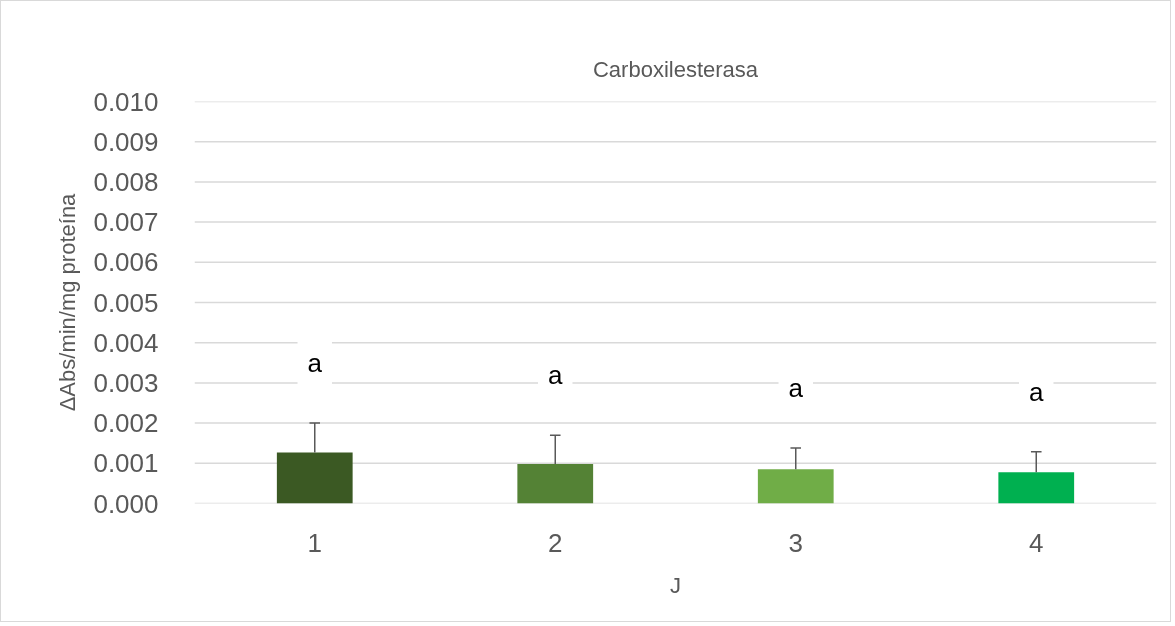 Image resolution: width=1175 pixels, height=626 pixels. Describe the element at coordinates (126, 101) in the screenshot. I see `y-tick-label: 0.010` at that location.